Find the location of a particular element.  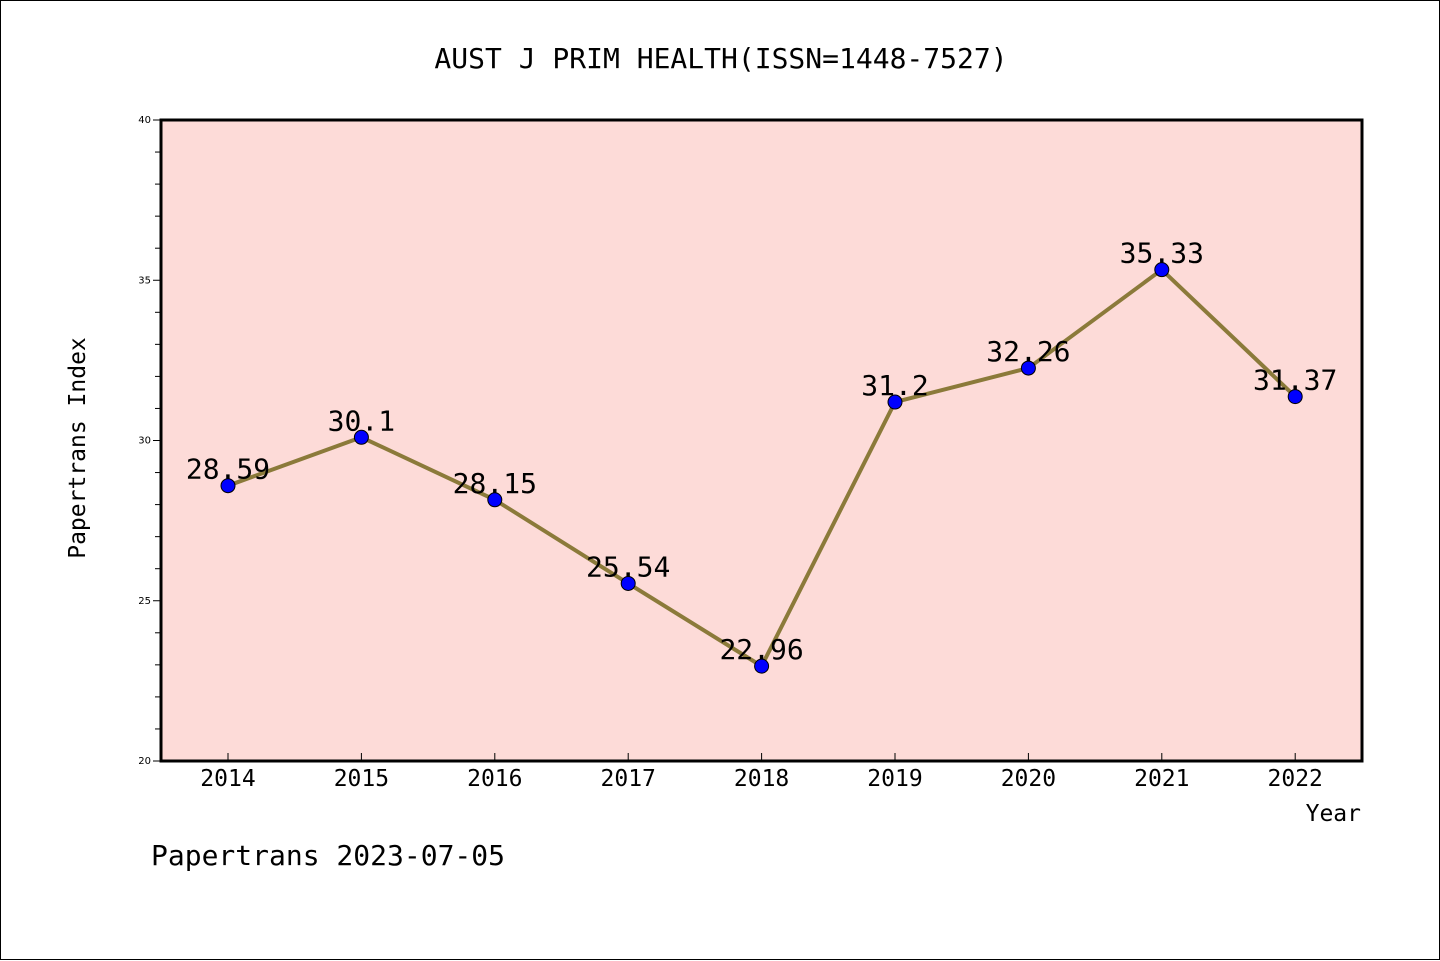

data-label: 31.2 is located at coordinates (894, 385).